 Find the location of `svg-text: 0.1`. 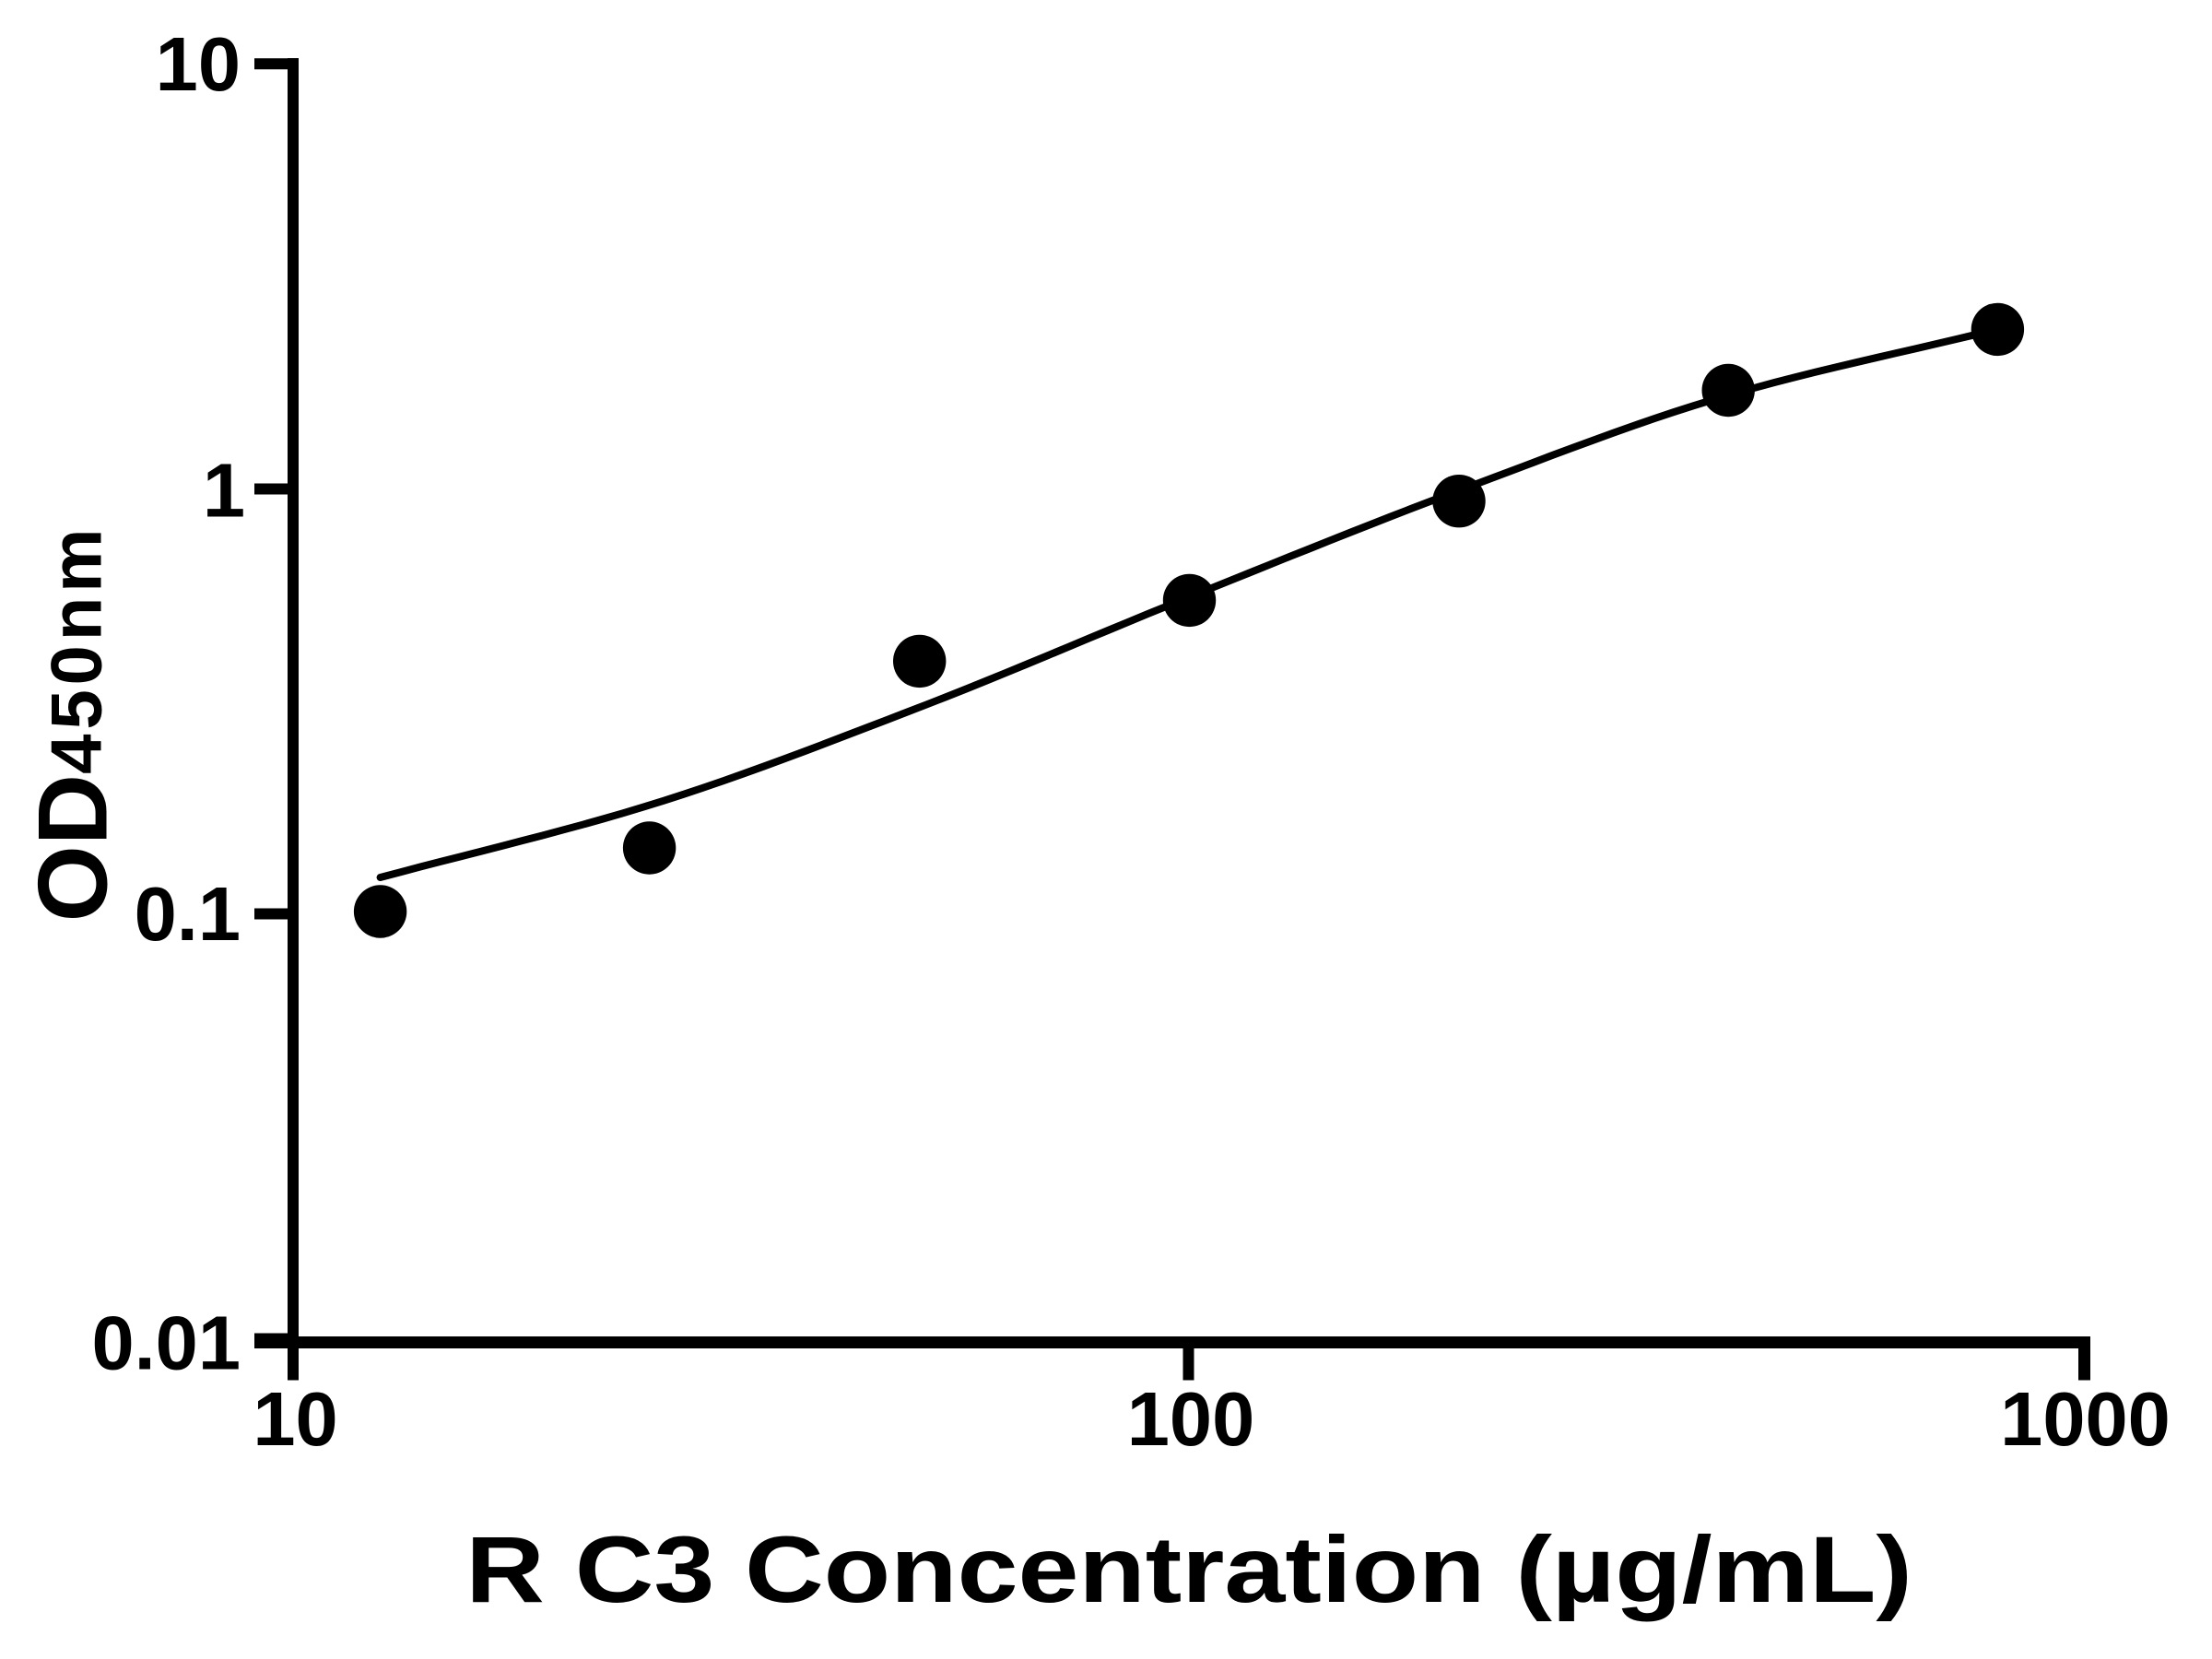

svg-text: 0.1 is located at coordinates (188, 914).